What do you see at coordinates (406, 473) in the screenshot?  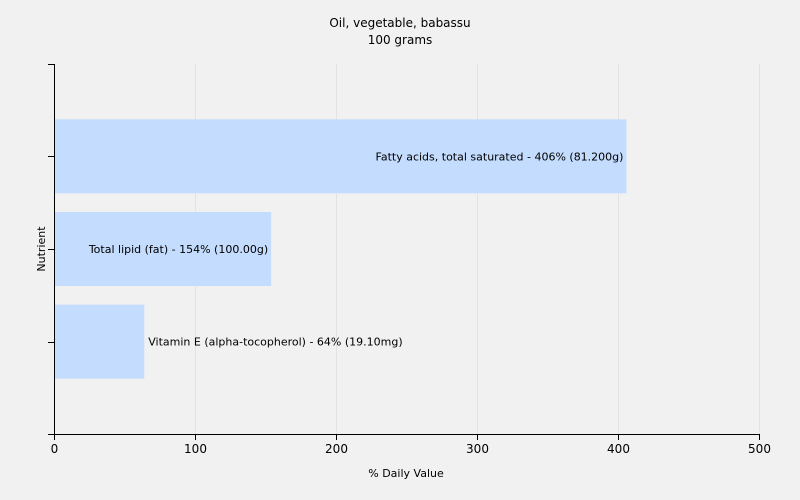 I see `x-axis-label: % Daily Value` at bounding box center [406, 473].